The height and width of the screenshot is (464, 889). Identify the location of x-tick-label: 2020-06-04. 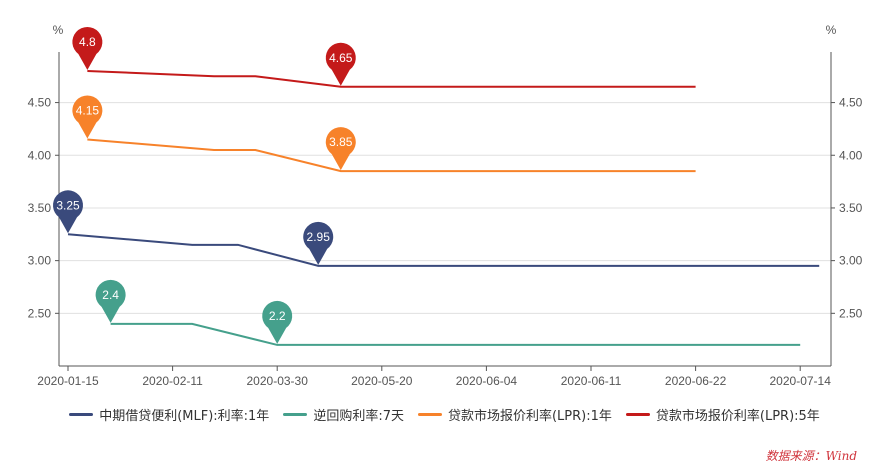
(487, 381).